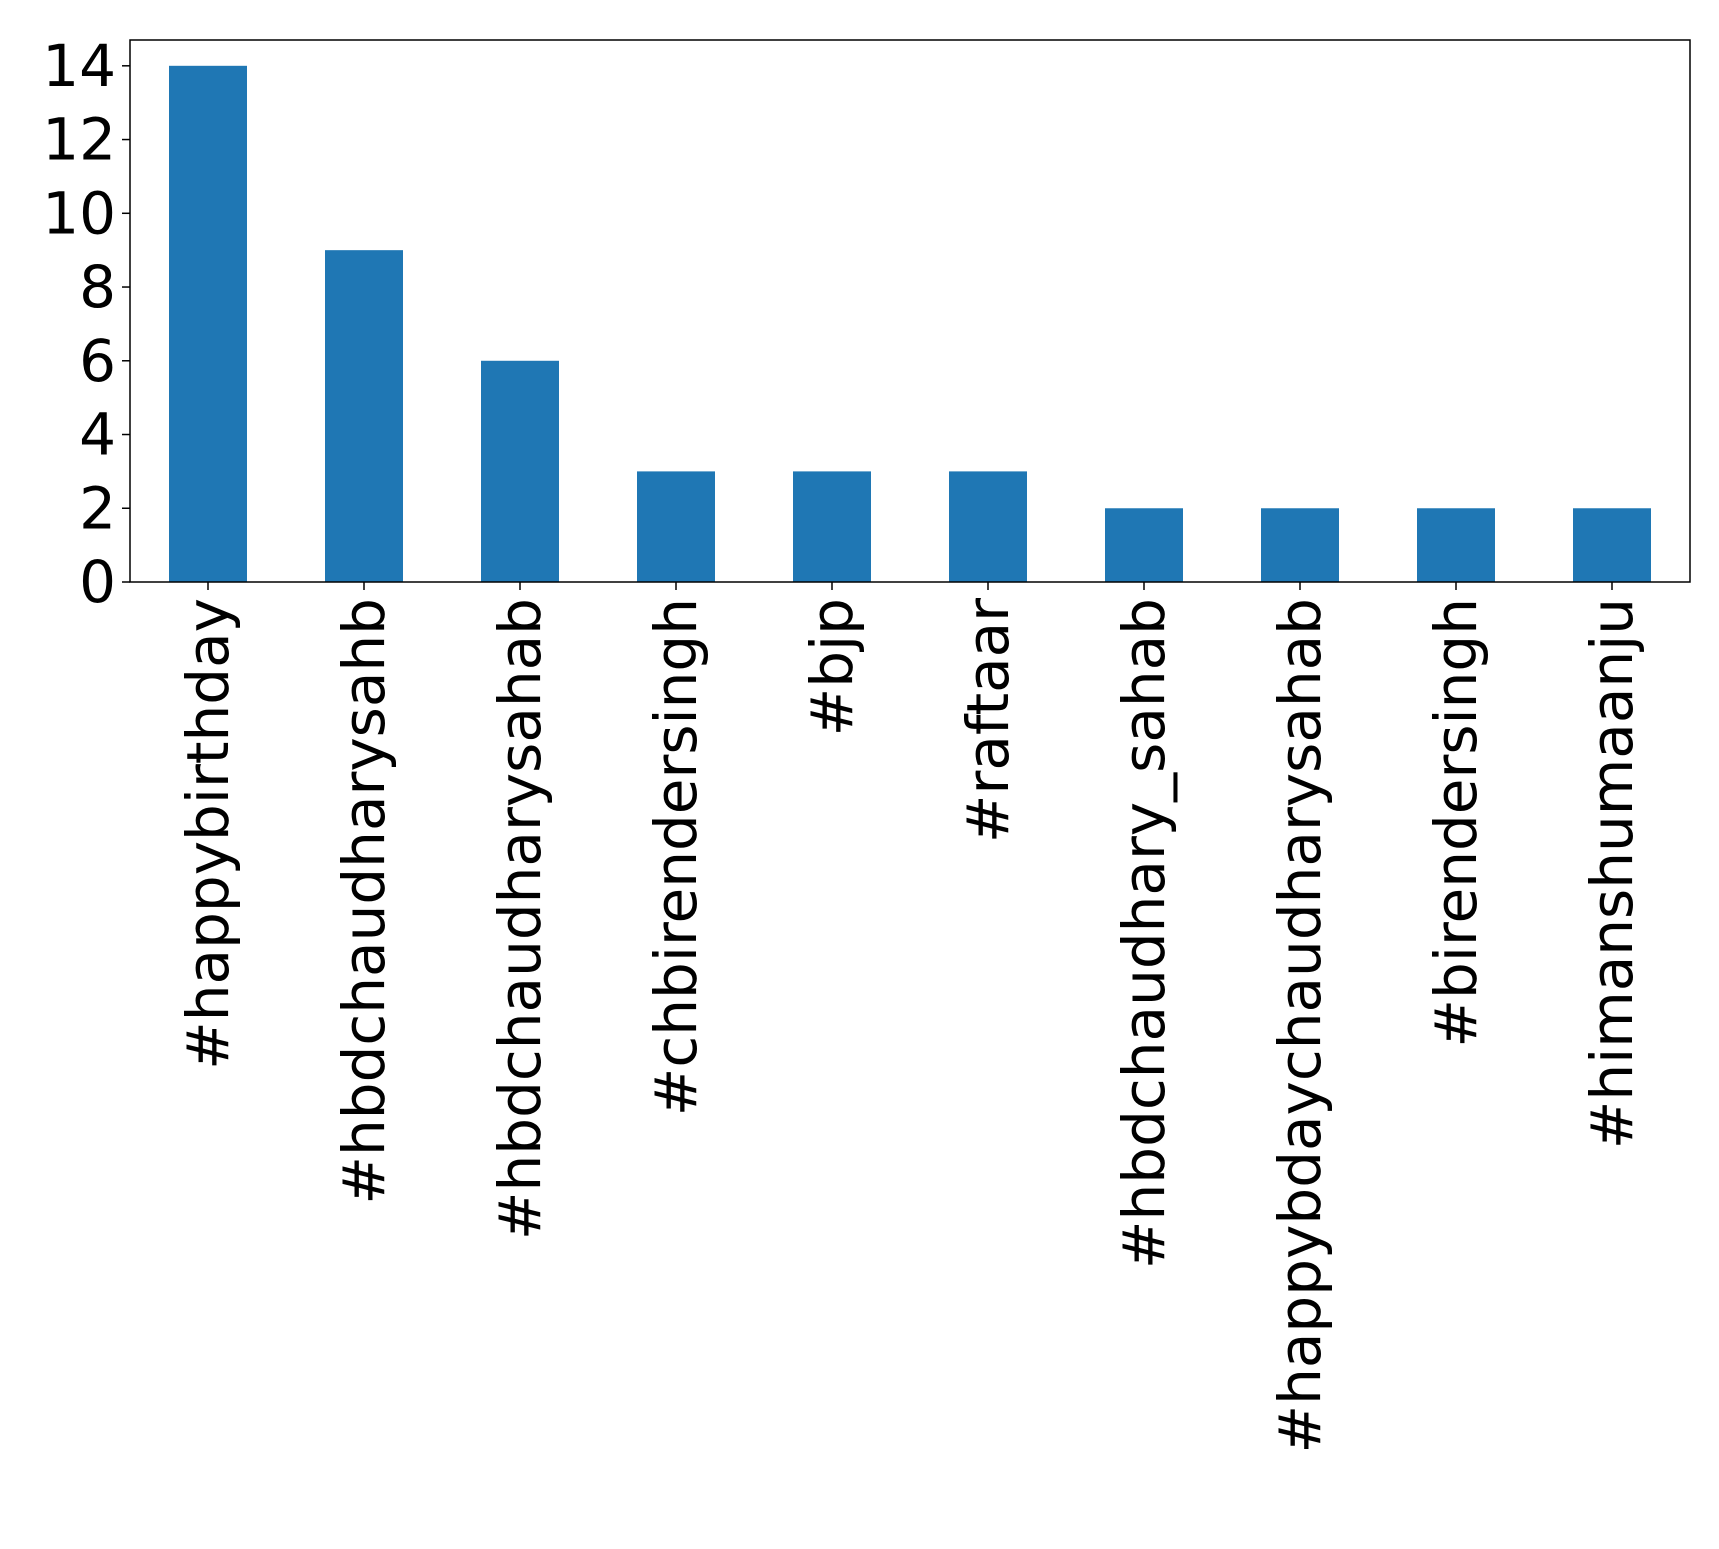 The width and height of the screenshot is (1719, 1549). What do you see at coordinates (676, 857) in the screenshot?
I see `x-tick-label-3: #chbirendersingh` at bounding box center [676, 857].